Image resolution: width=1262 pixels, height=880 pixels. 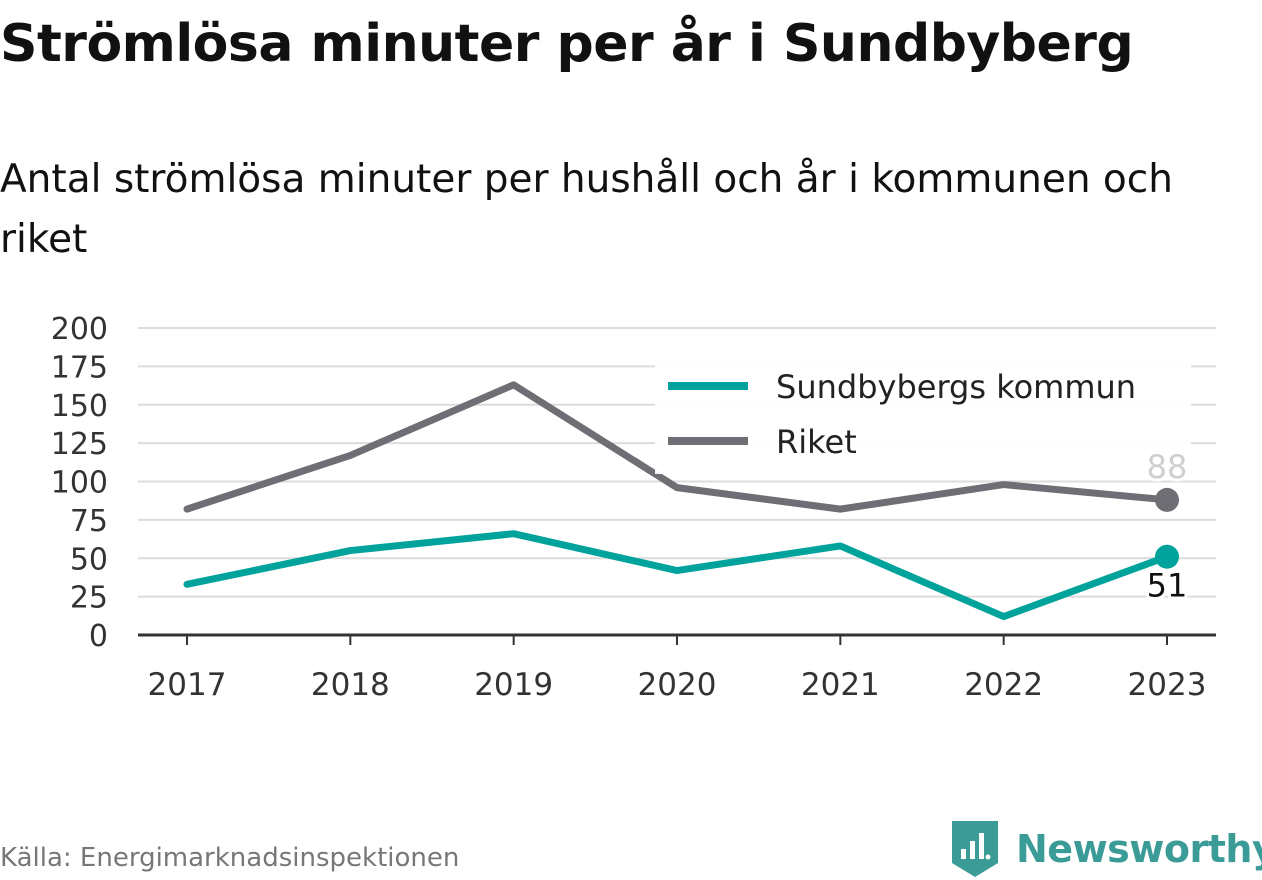 I want to click on brand-name: Newsworthy, so click(x=1139, y=849).